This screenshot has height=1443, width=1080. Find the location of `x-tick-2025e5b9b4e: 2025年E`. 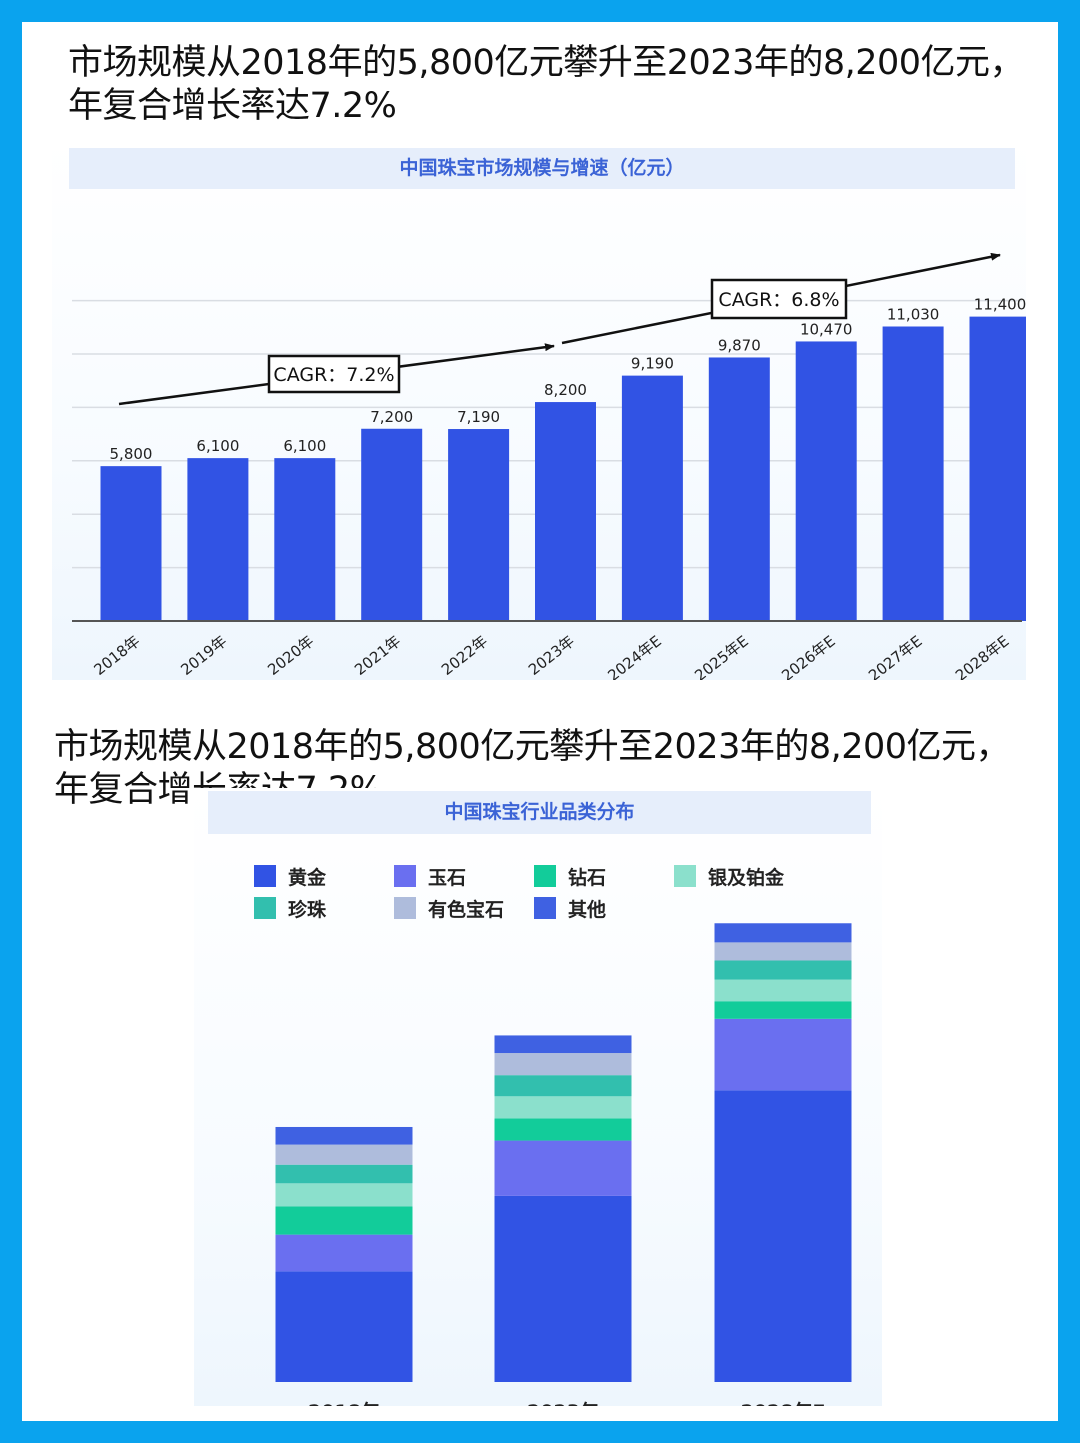

x-tick-2025e5b9b4e: 2025年E is located at coordinates (721, 656).